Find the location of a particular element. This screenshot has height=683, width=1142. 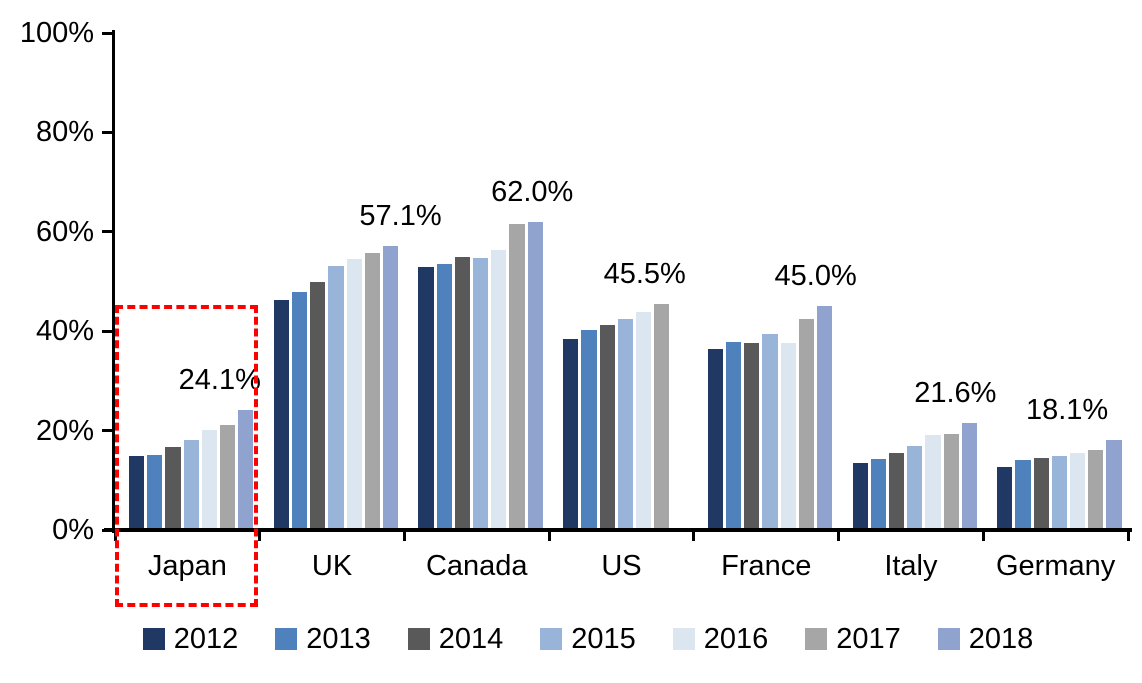

bar-uk-2015 is located at coordinates (336, 397).